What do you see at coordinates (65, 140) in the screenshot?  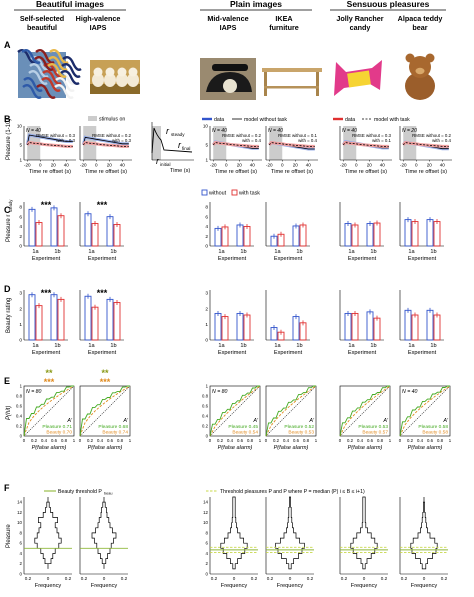 I see `rmse-with-label: with = 0.3` at bounding box center [65, 140].